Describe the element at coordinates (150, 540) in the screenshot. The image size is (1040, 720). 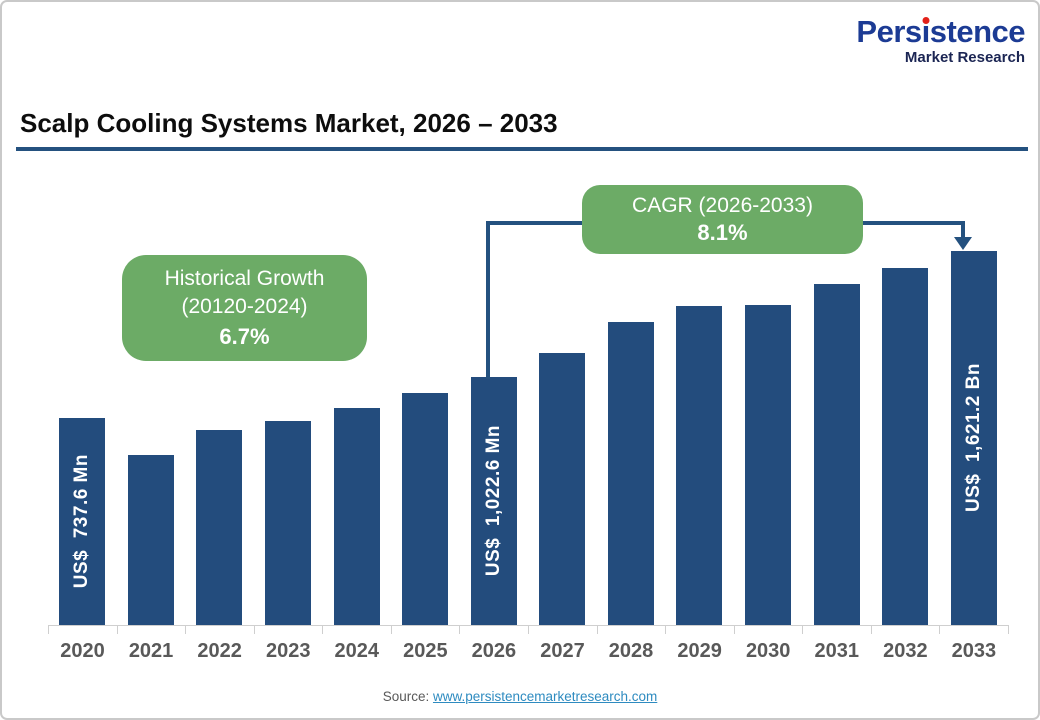
I see `bar-2021` at that location.